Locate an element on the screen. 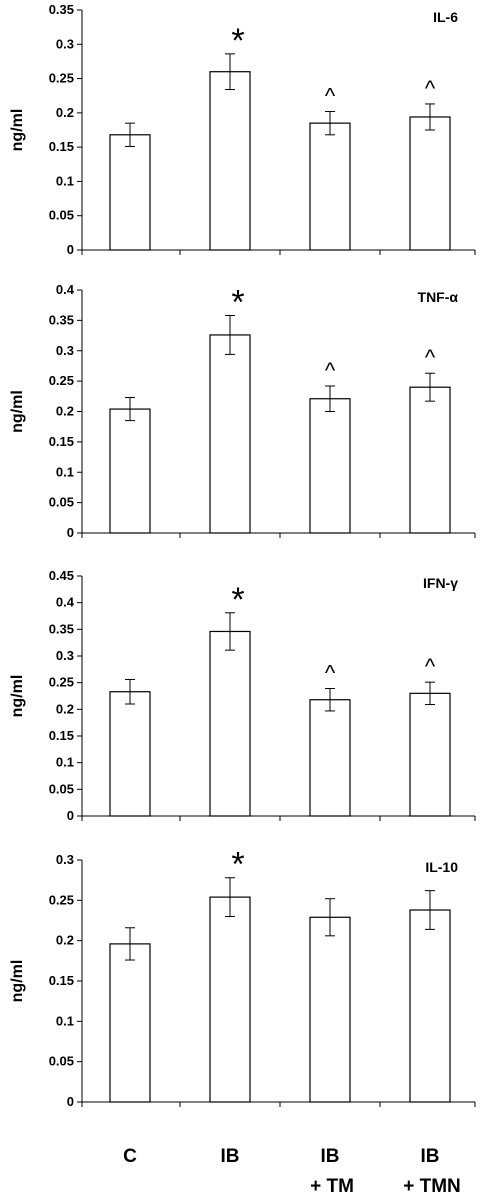 The width and height of the screenshot is (493, 1200). panel-title: IL-10 is located at coordinates (441, 867).